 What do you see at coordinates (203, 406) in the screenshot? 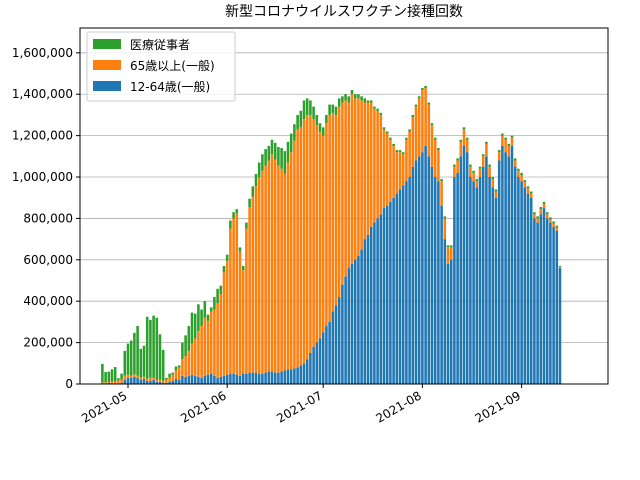
I see `x-tick-label: 2021-06` at bounding box center [203, 406].